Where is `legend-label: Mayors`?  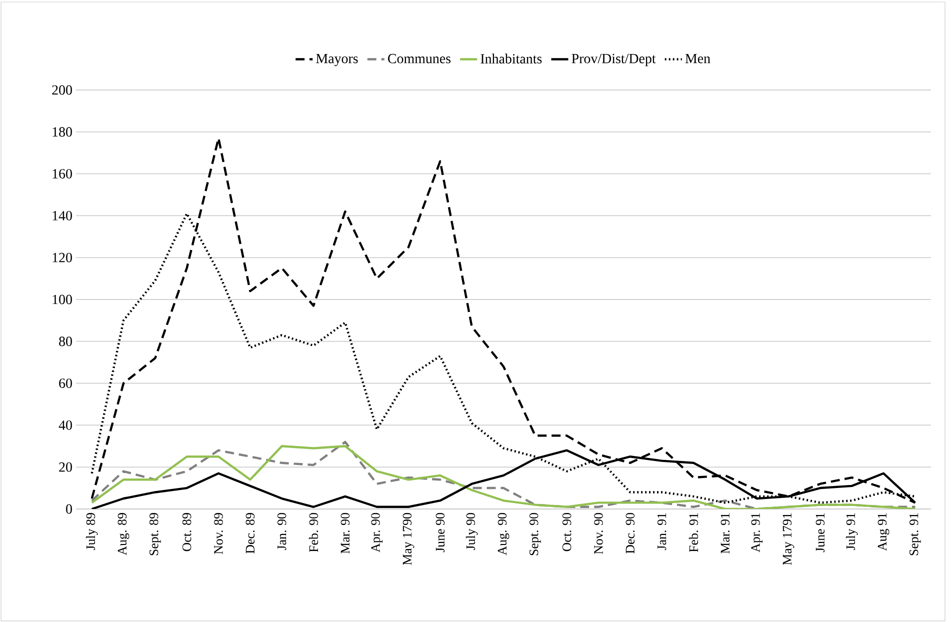 legend-label: Mayors is located at coordinates (337, 60).